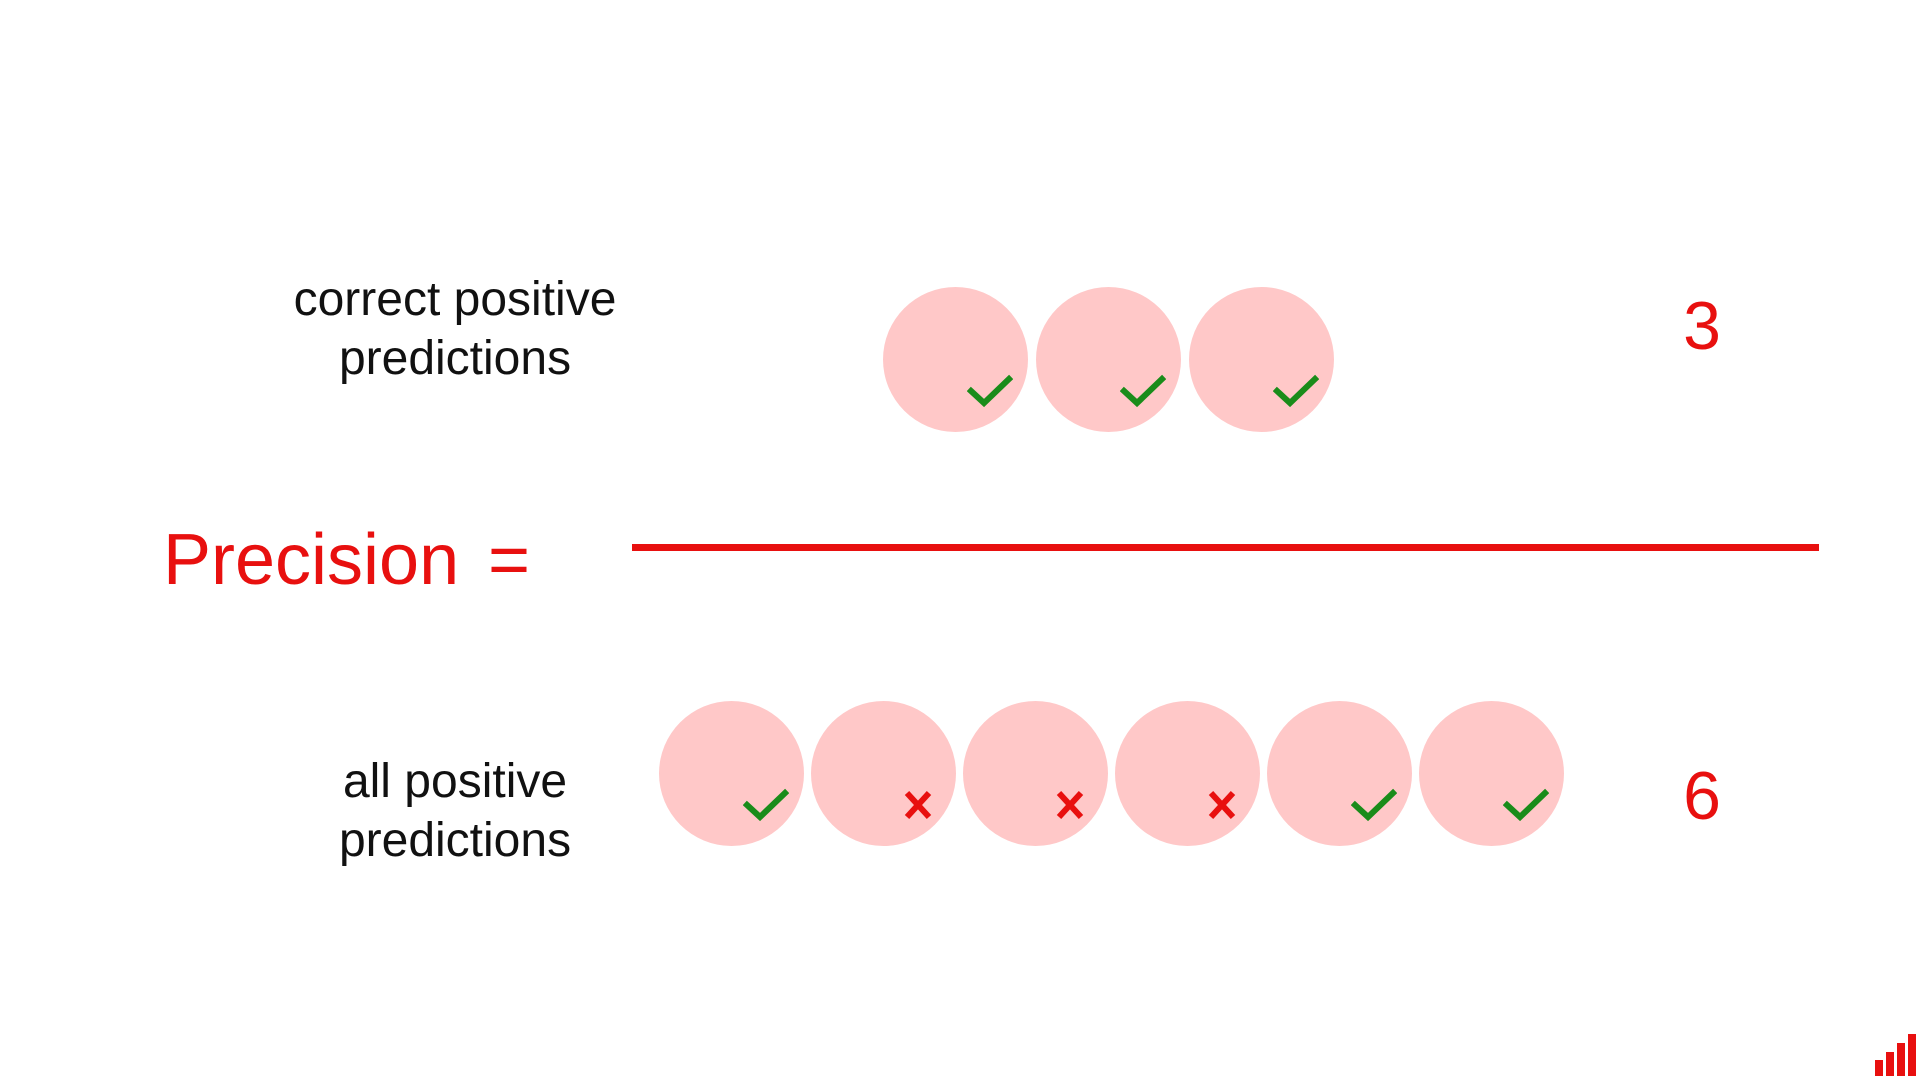 This screenshot has height=1080, width=1919. Describe the element at coordinates (455, 329) in the screenshot. I see `numerator-label: correct positive predictions` at that location.